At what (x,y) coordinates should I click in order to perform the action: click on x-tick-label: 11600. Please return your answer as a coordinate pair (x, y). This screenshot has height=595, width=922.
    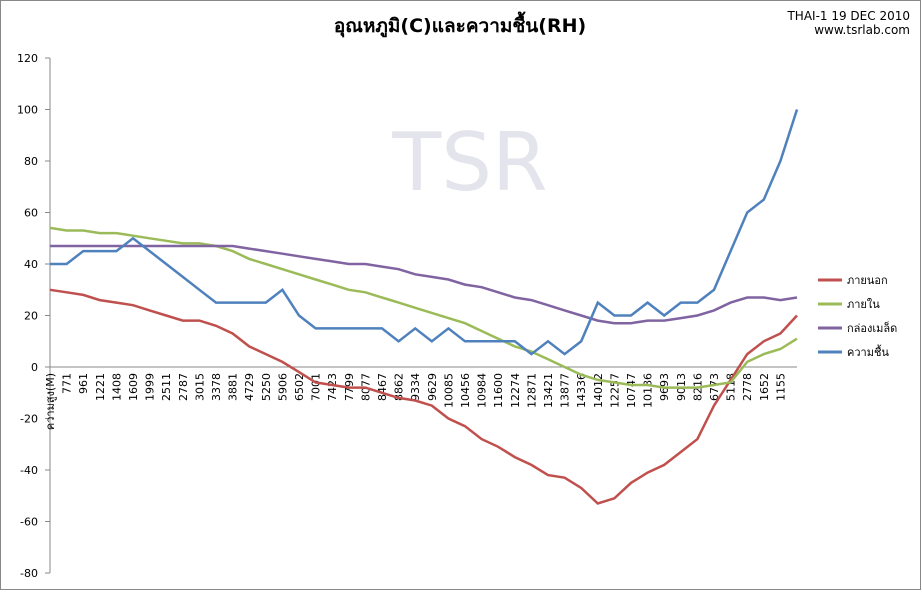
    Looking at the image, I should click on (498, 390).